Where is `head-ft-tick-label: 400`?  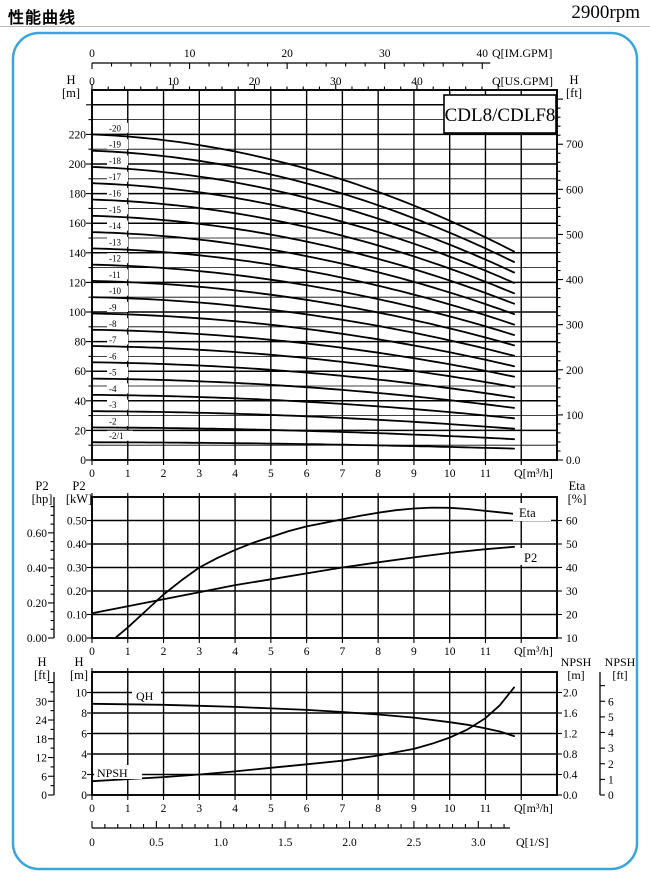
head-ft-tick-label: 400 is located at coordinates (575, 281).